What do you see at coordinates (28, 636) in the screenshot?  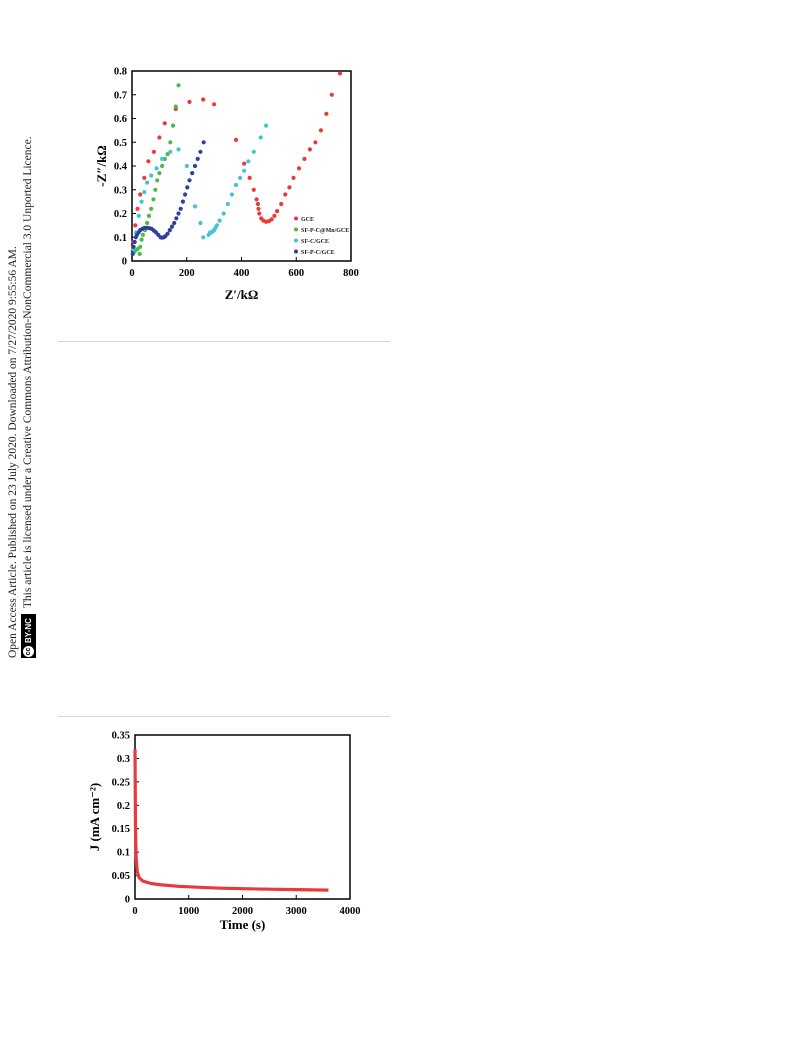 I see `cc-by-nc-badge: cc BY-NC` at bounding box center [28, 636].